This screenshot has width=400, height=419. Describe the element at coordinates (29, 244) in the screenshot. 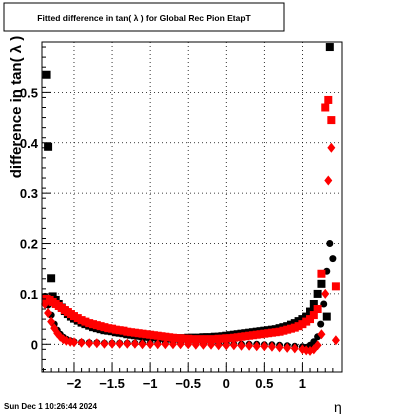

I see `y-tick-label: 0.2` at that location.